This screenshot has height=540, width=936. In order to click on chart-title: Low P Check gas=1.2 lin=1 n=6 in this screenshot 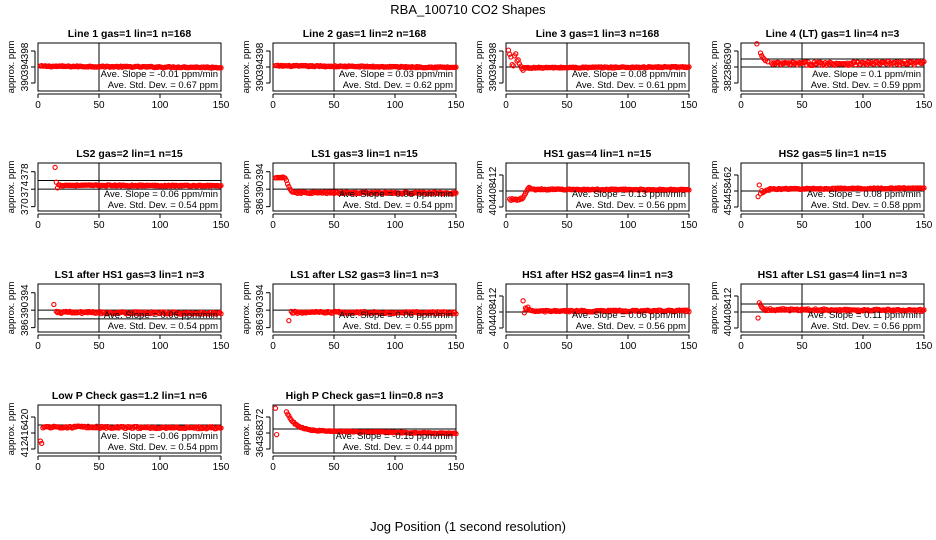, I will do `click(129, 396)`.